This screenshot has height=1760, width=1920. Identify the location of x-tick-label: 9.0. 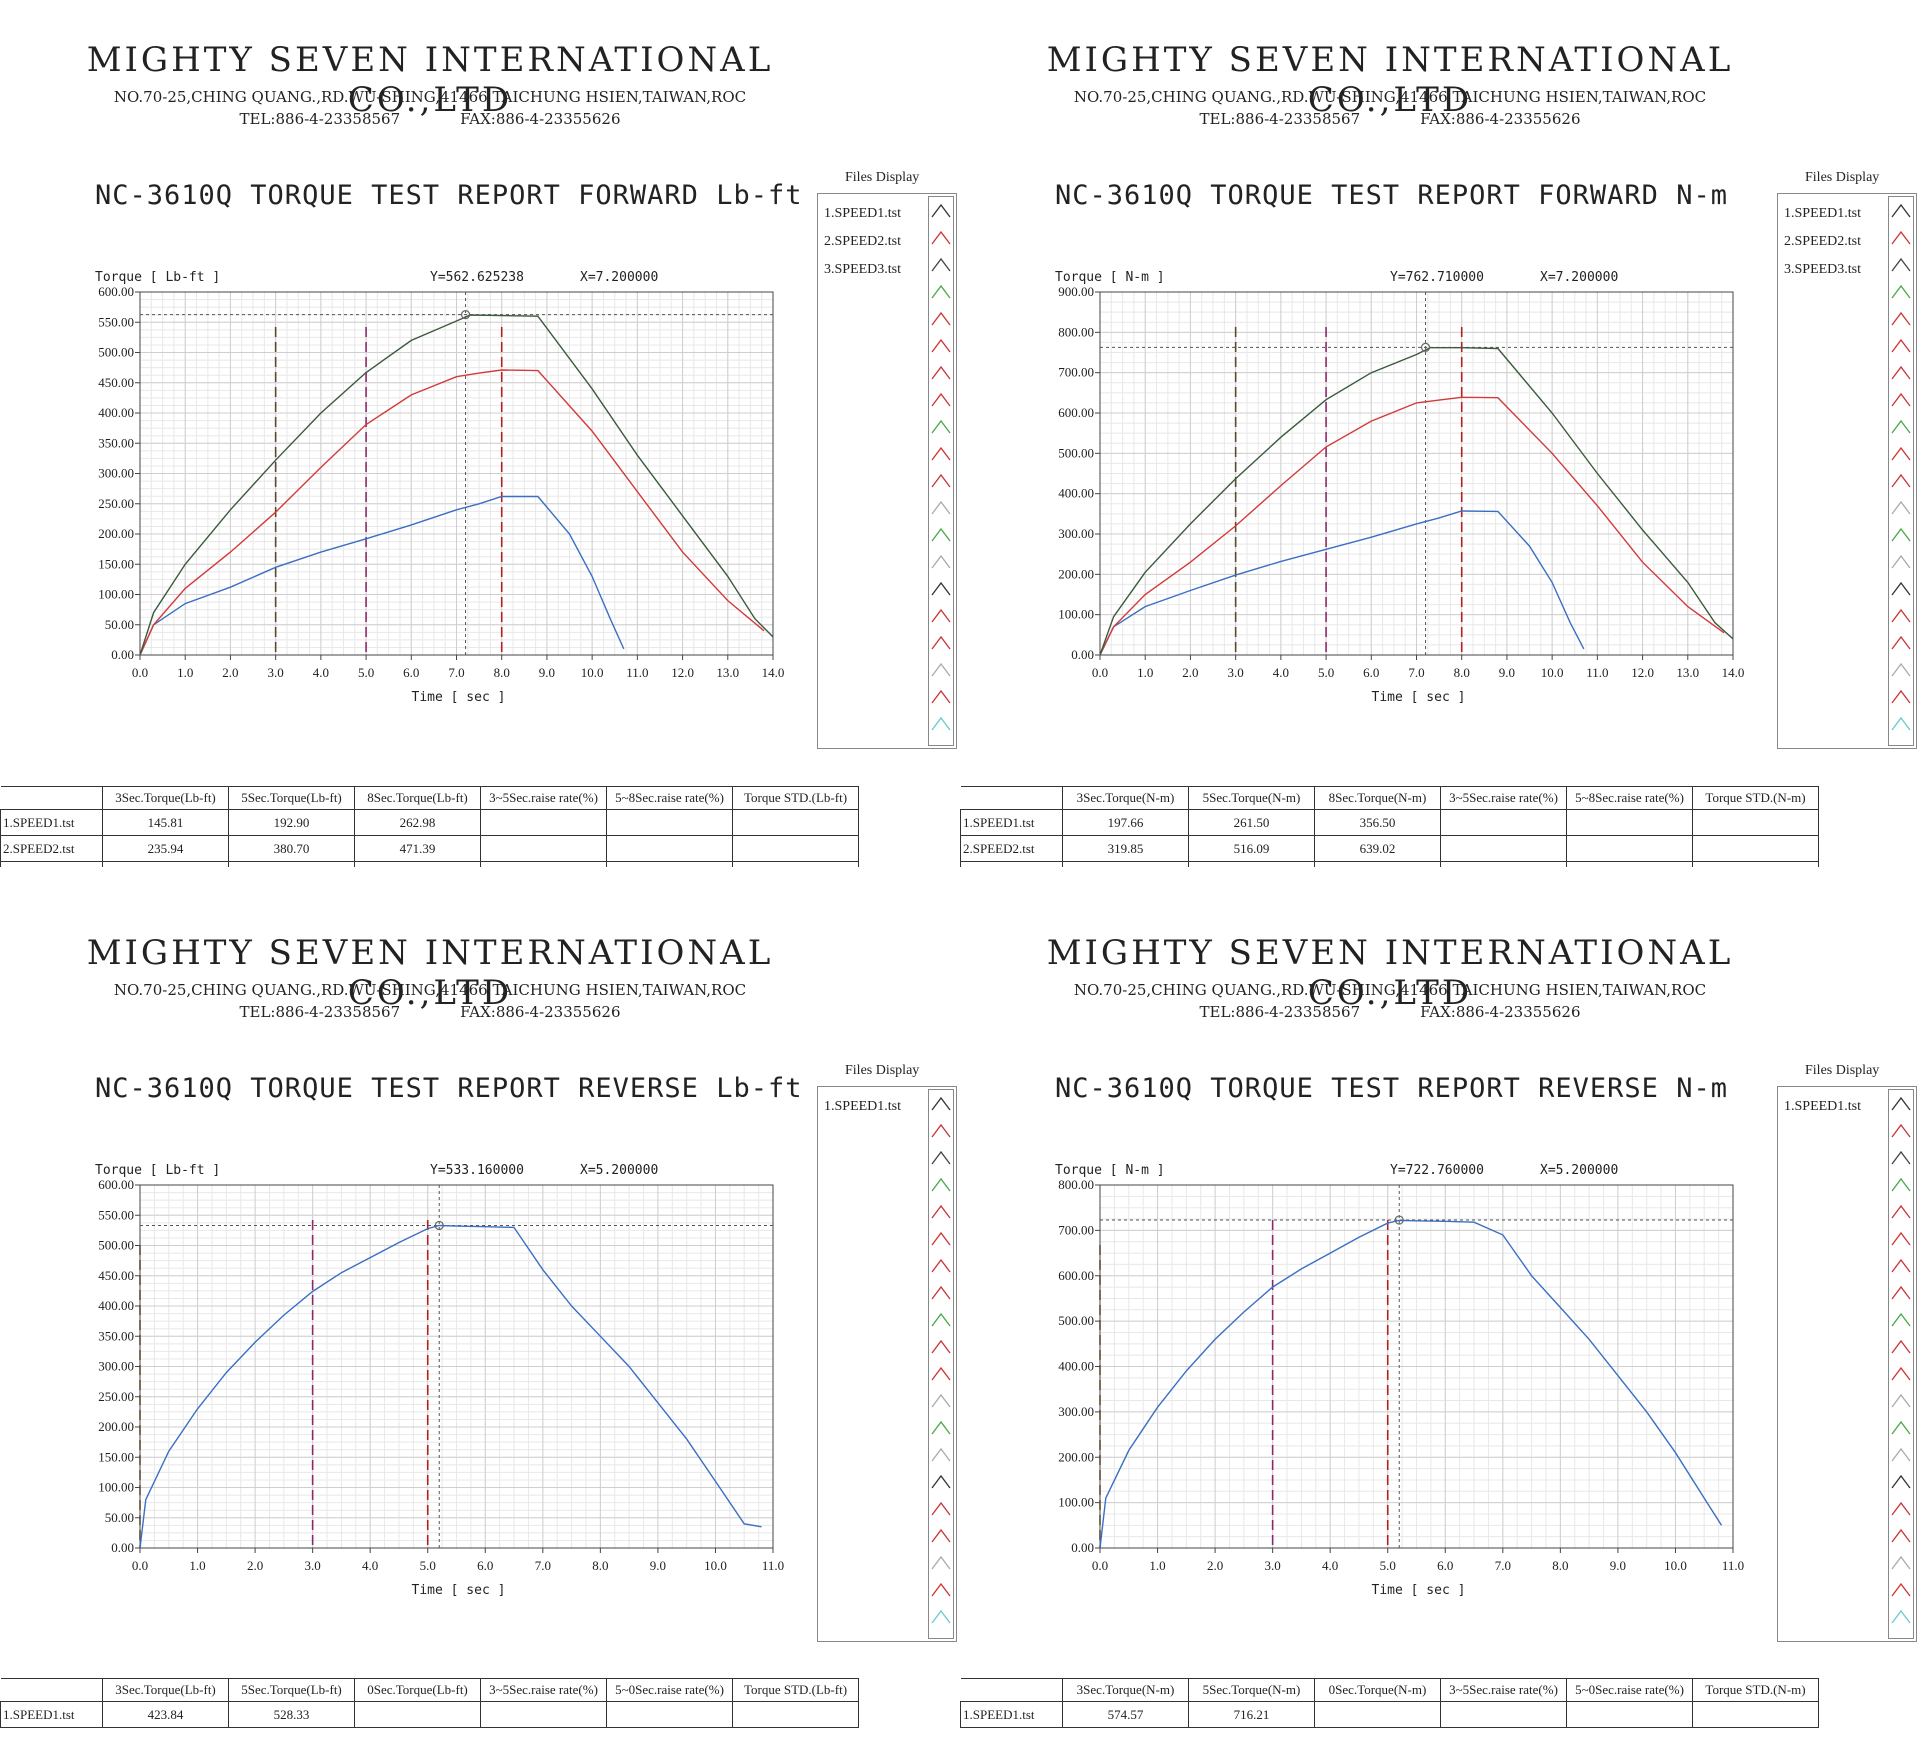
(1618, 1565).